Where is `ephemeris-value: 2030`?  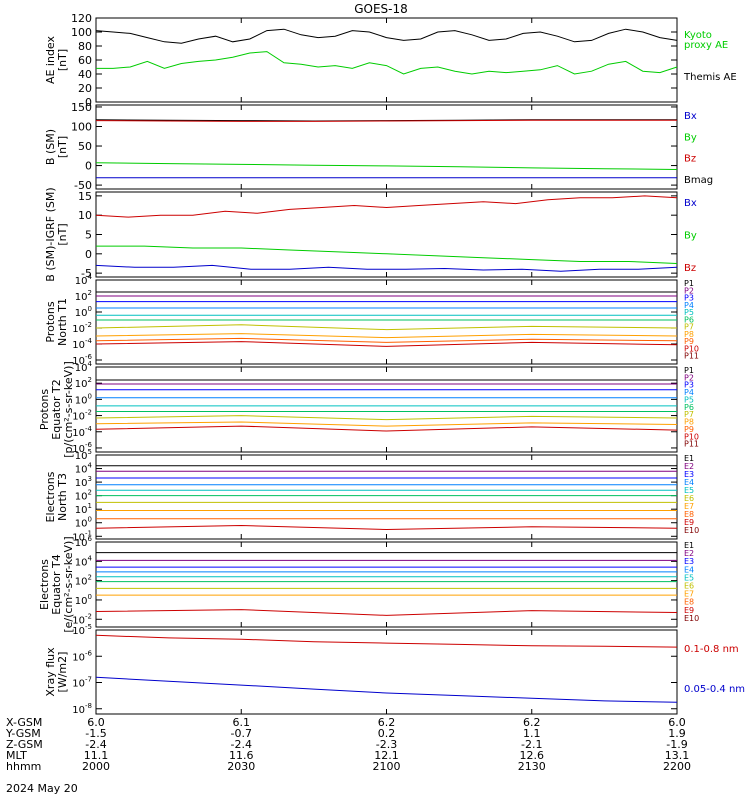
ephemeris-value: 2030 is located at coordinates (241, 766).